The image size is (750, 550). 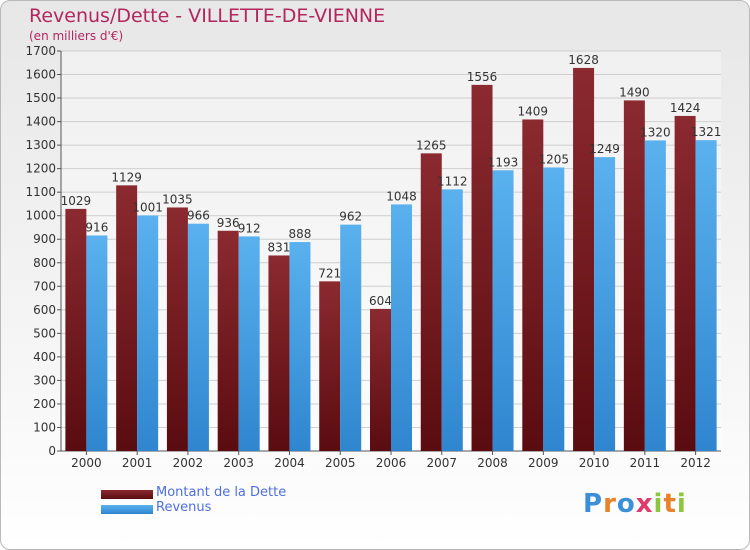 What do you see at coordinates (482, 77) in the screenshot?
I see `data-label: 1556` at bounding box center [482, 77].